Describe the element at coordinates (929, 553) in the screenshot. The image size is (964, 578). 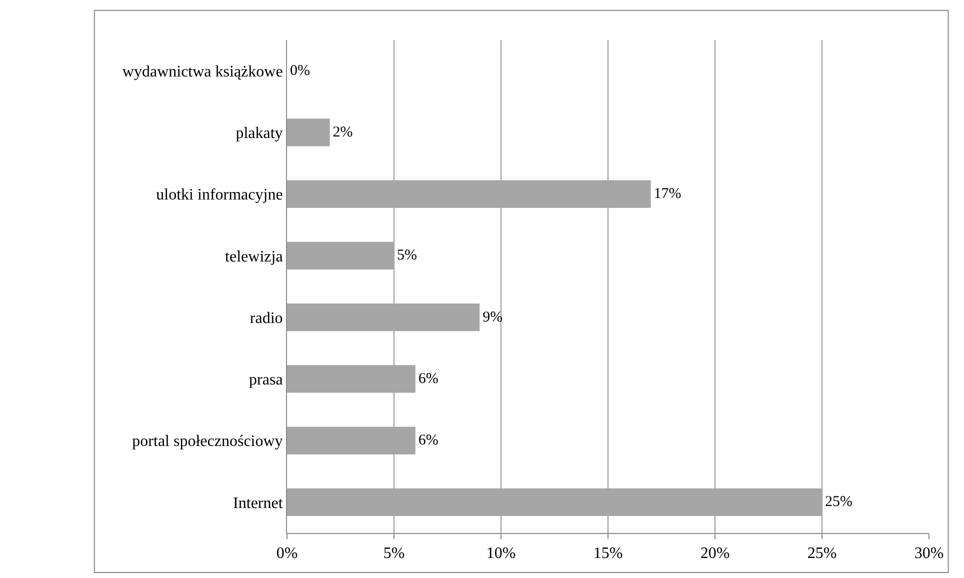
I see `x-tick-label: 30%` at that location.